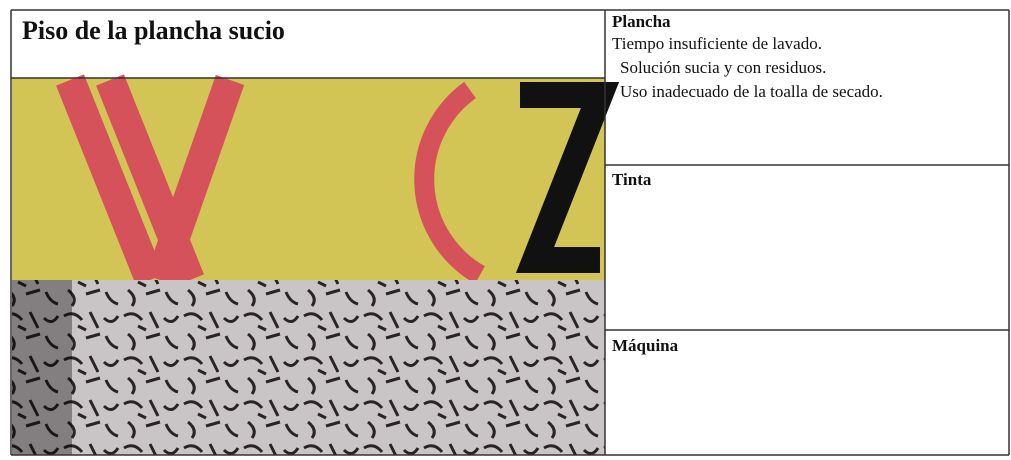  I want to click on section: Tinta, so click(809, 180).